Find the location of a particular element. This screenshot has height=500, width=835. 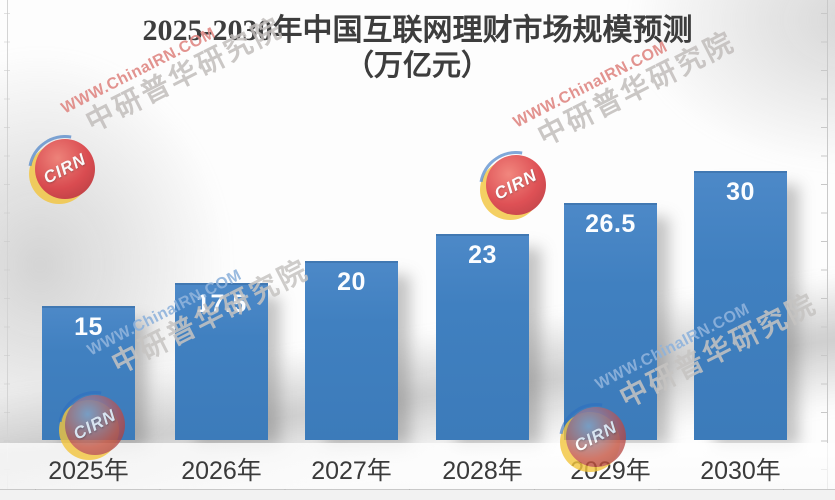

bar-value-label: 30 is located at coordinates (740, 192).